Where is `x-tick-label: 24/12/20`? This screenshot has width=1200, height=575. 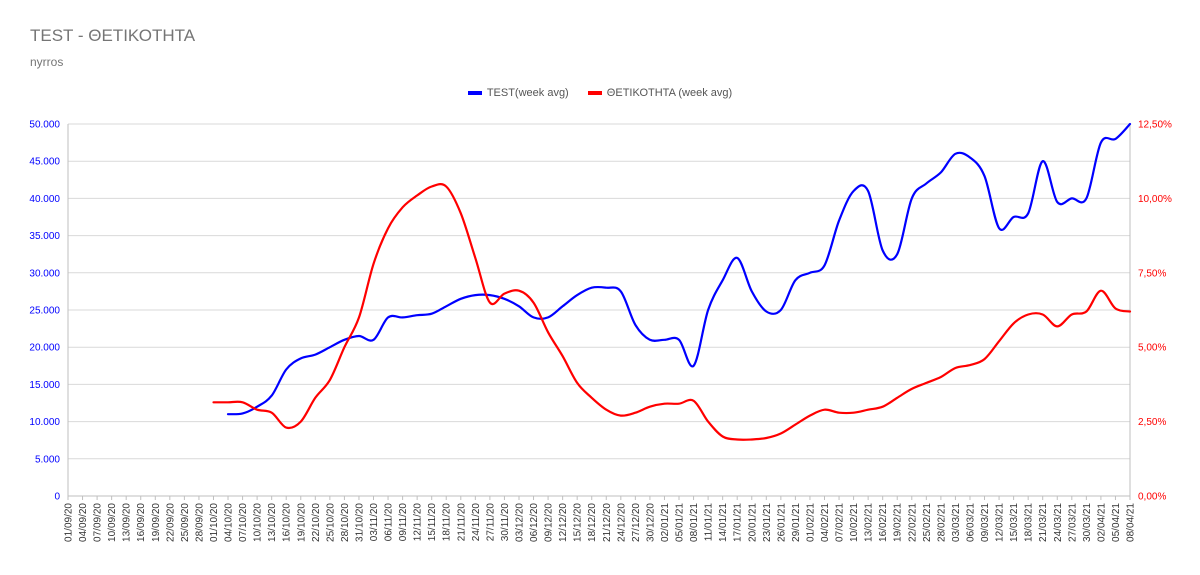 x-tick-label: 24/12/20 is located at coordinates (621, 522).